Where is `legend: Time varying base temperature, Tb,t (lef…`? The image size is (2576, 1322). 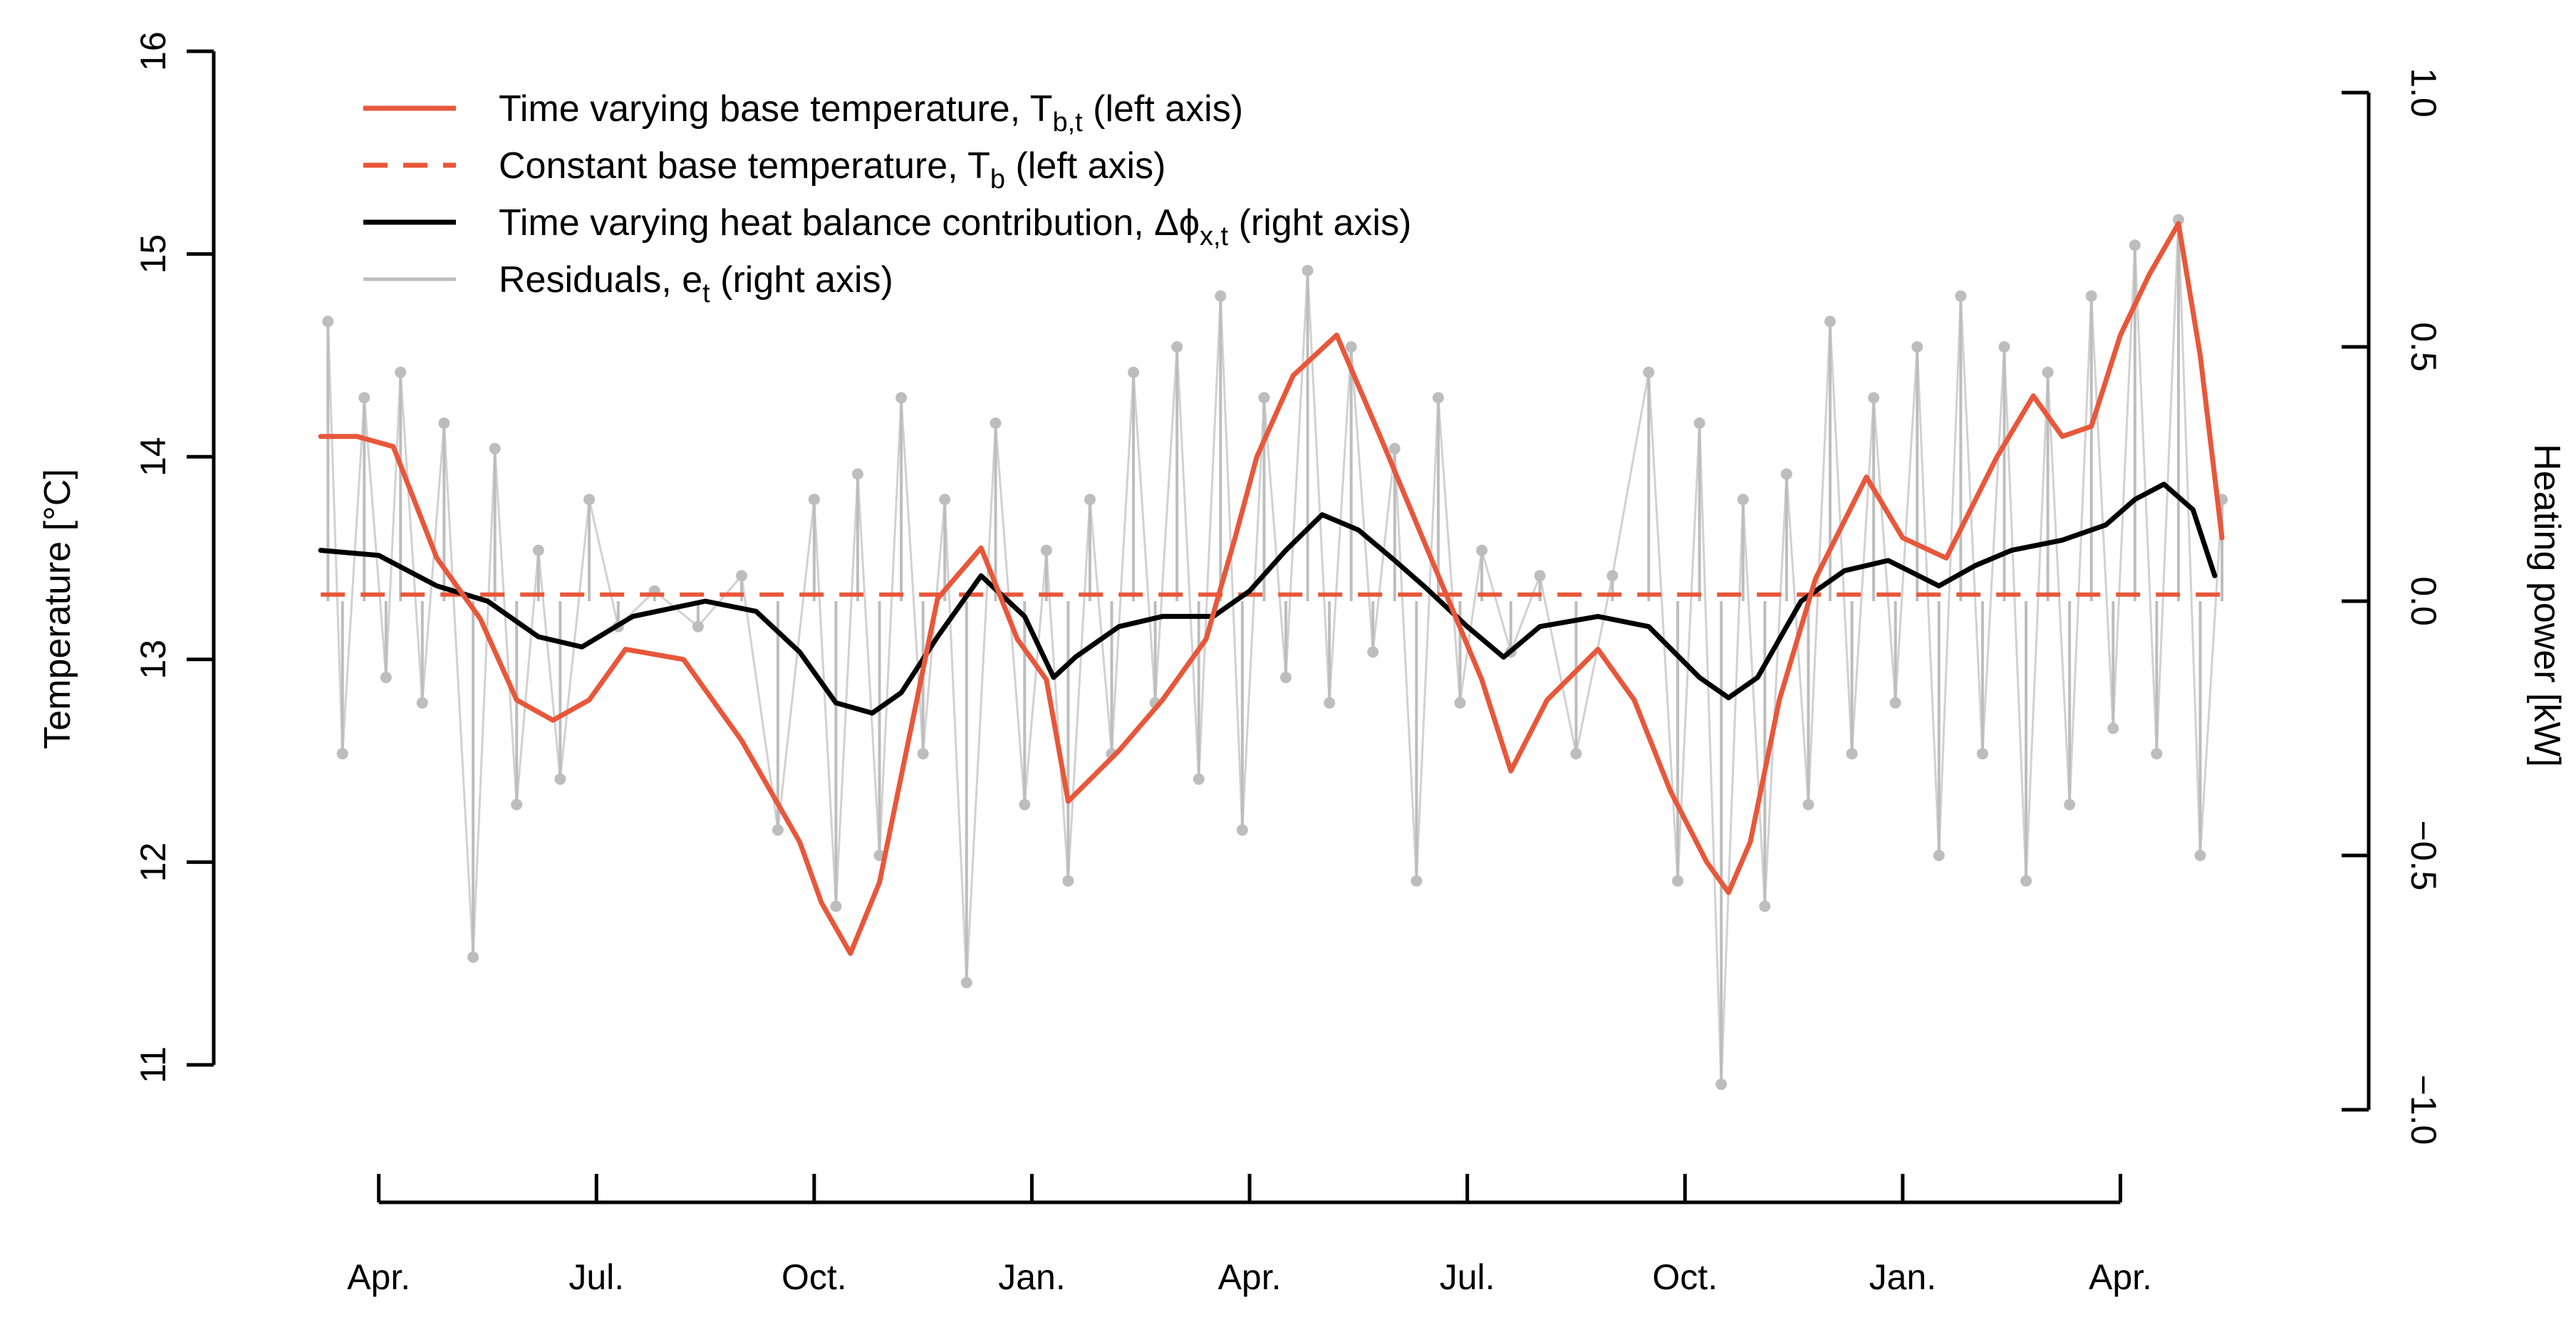
legend: Time varying base temperature, Tb,t (lef… is located at coordinates (887, 198).